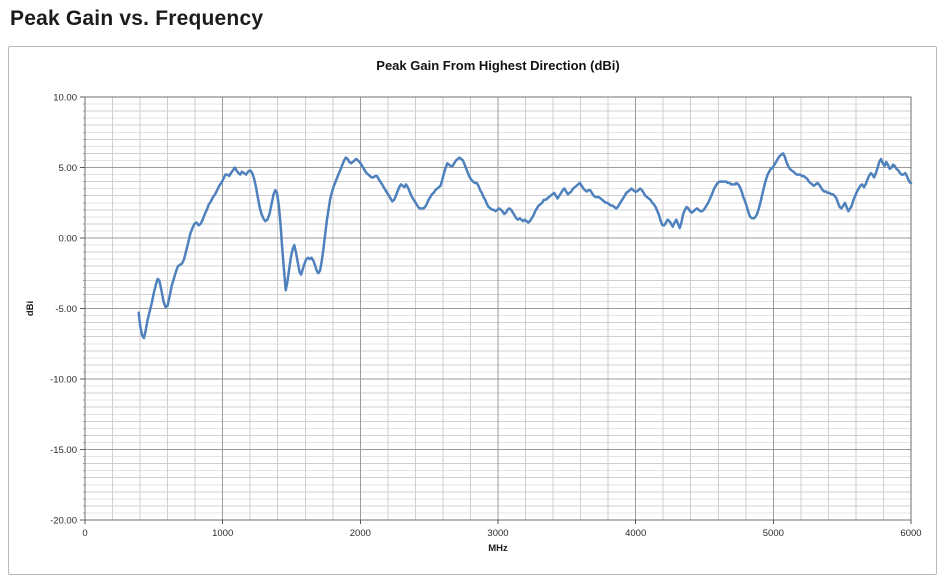 This screenshot has width=942, height=582. What do you see at coordinates (222, 533) in the screenshot?
I see `x-tick-label: 1000` at bounding box center [222, 533].